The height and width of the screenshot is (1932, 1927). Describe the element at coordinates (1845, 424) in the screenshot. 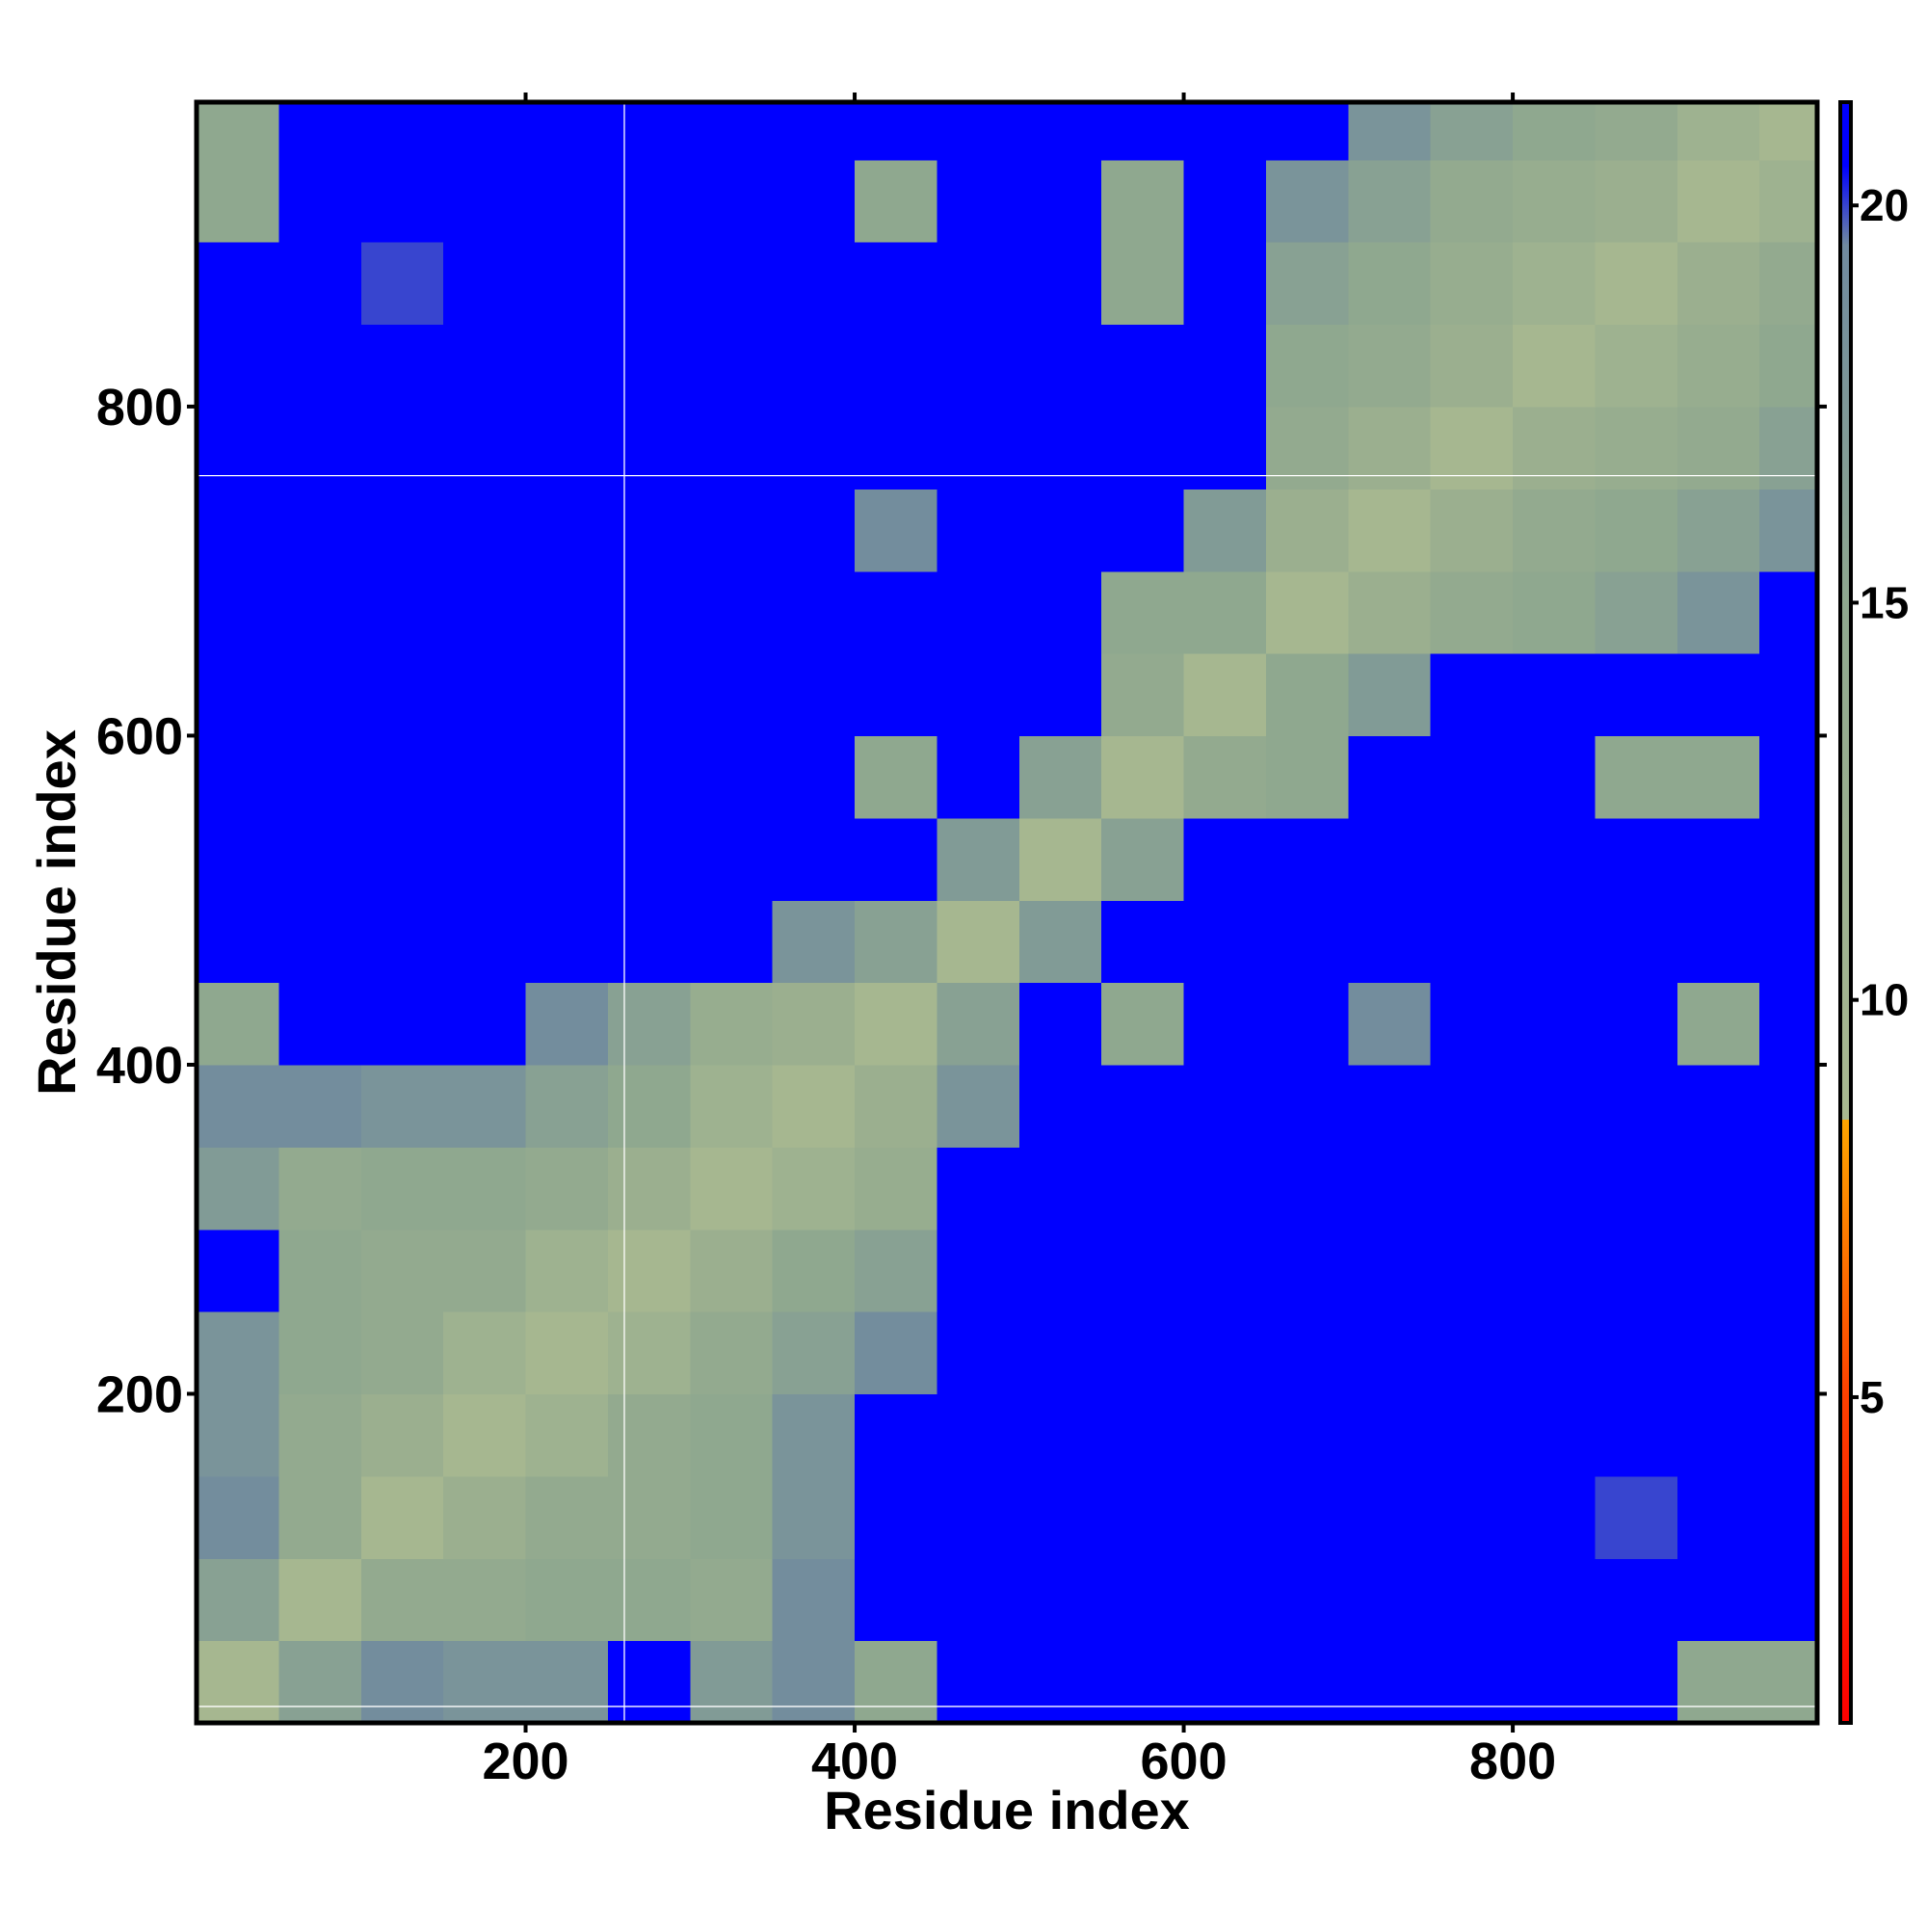

I see `colorbar-segment` at that location.